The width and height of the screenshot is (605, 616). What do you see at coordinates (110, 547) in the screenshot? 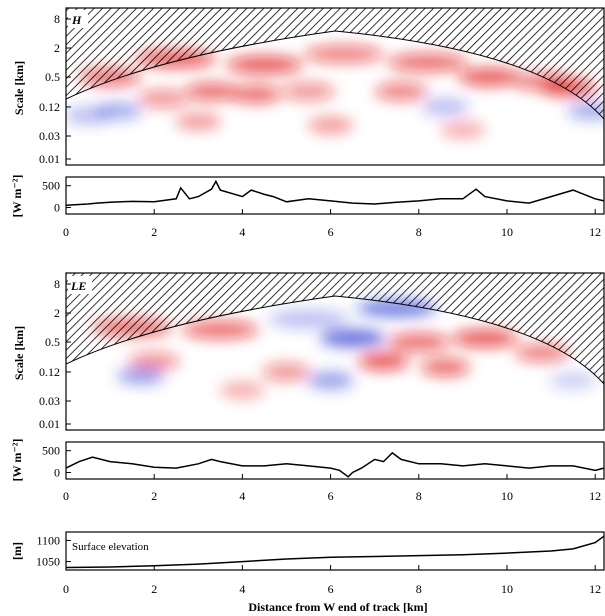
I see `elevation-annotation: Surface elevation` at bounding box center [110, 547].